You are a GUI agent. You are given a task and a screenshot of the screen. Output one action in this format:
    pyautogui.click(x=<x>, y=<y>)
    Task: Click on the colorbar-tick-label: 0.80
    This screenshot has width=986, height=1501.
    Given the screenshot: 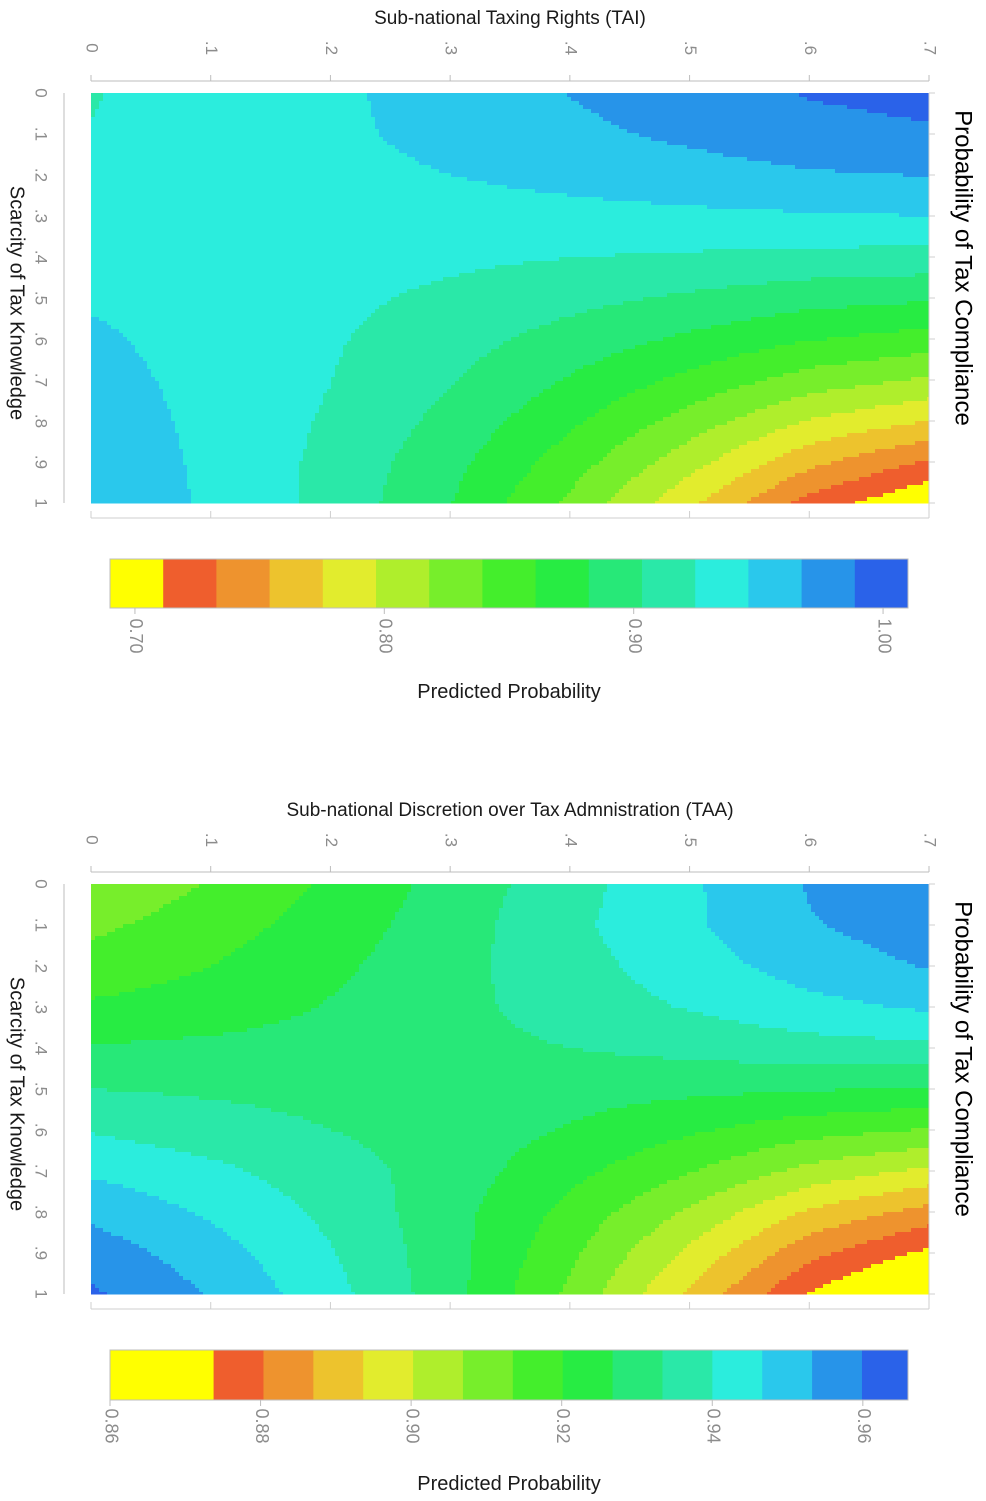 What is the action you would take?
    pyautogui.click(x=386, y=635)
    